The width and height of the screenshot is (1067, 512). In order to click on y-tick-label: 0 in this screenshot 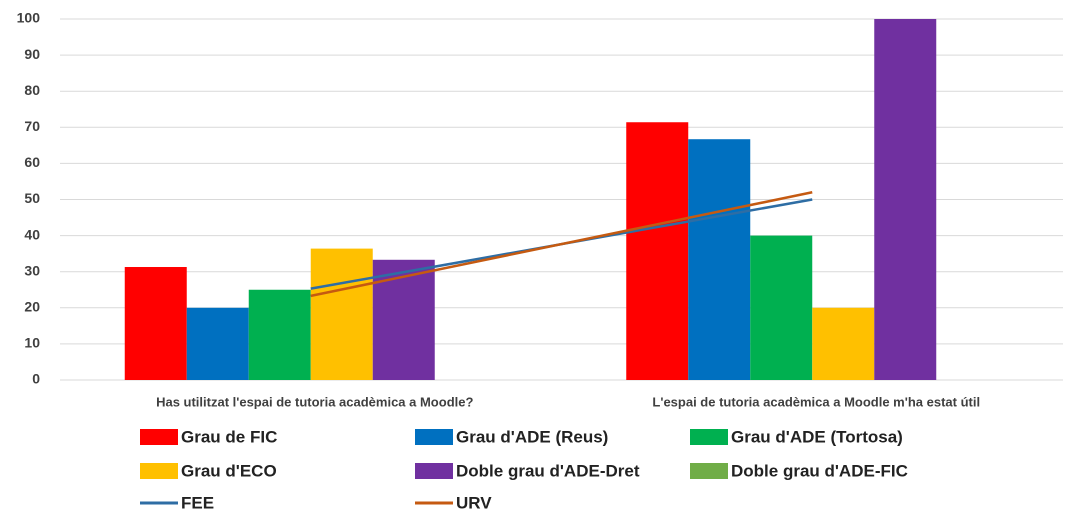, I will do `click(36, 379)`.